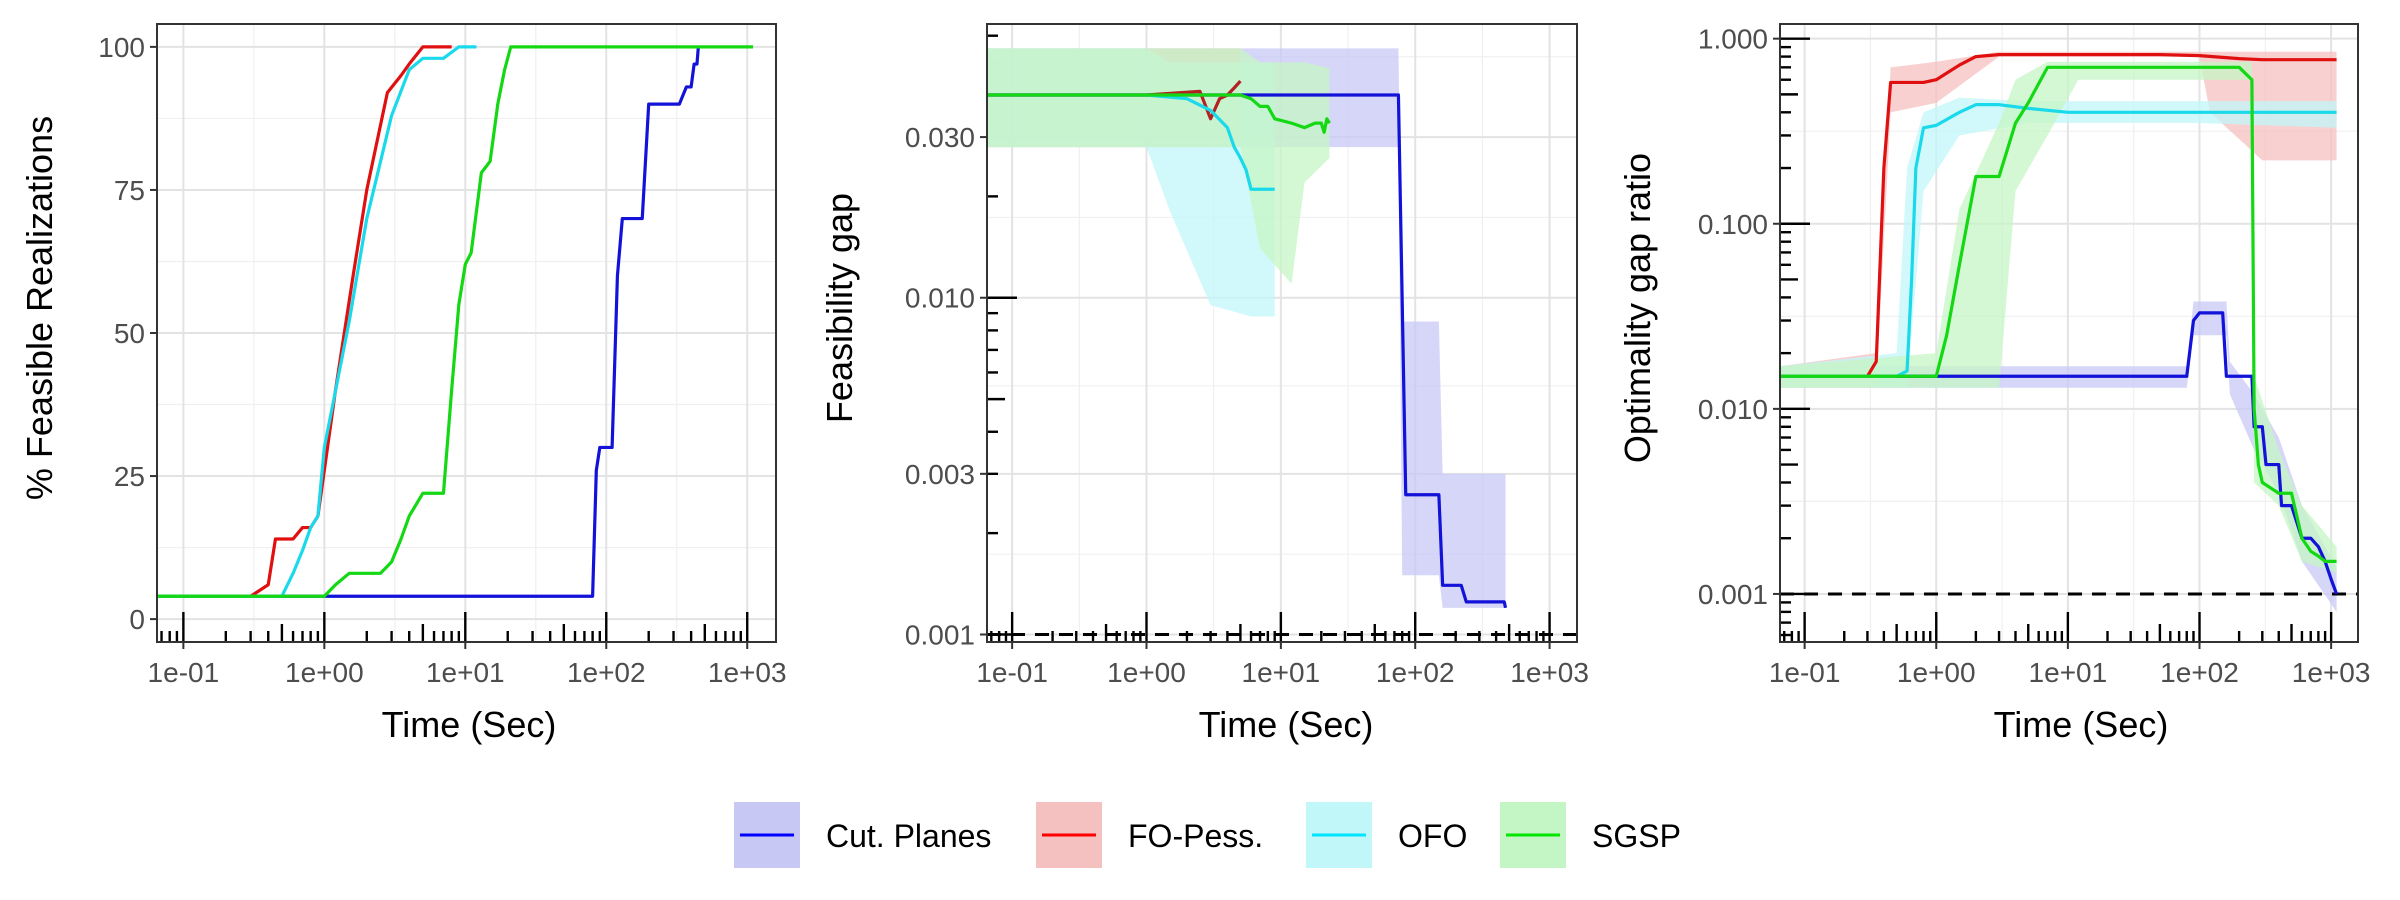 This screenshot has height=900, width=2400. I want to click on band-sgsp, so click(1158, 166).